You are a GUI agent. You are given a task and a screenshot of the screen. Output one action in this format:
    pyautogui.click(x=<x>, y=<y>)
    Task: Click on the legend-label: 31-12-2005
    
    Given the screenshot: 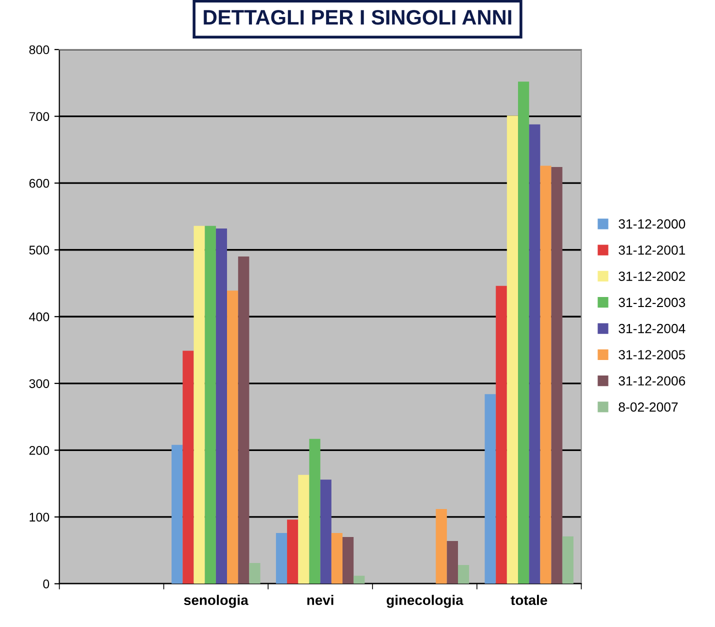 What is the action you would take?
    pyautogui.click(x=652, y=355)
    